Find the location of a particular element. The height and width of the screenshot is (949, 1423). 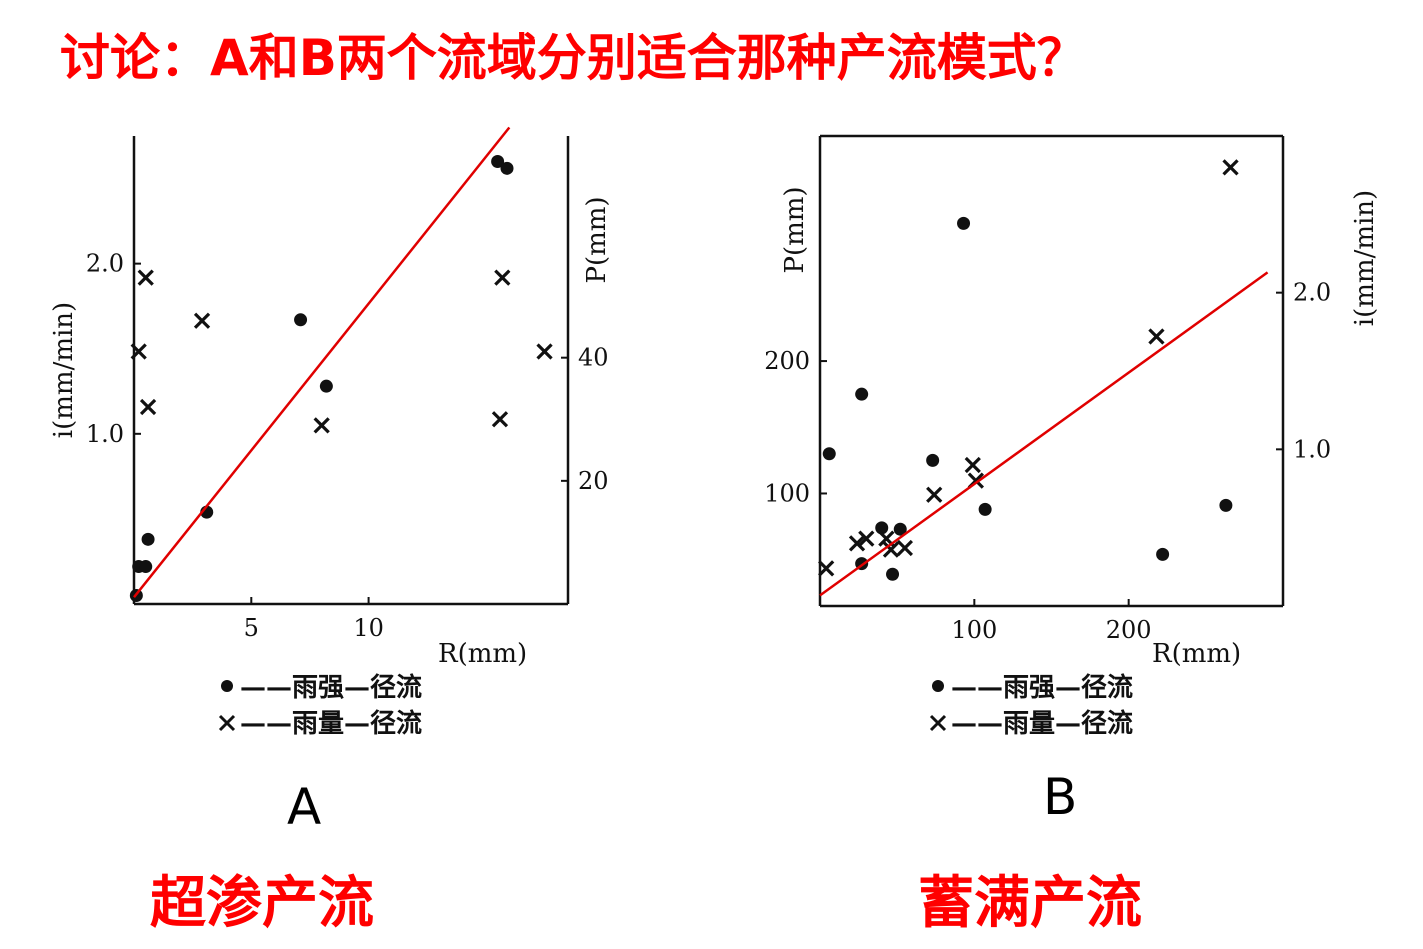

chart-b-x-axis-label: R(mm) is located at coordinates (1196, 654).